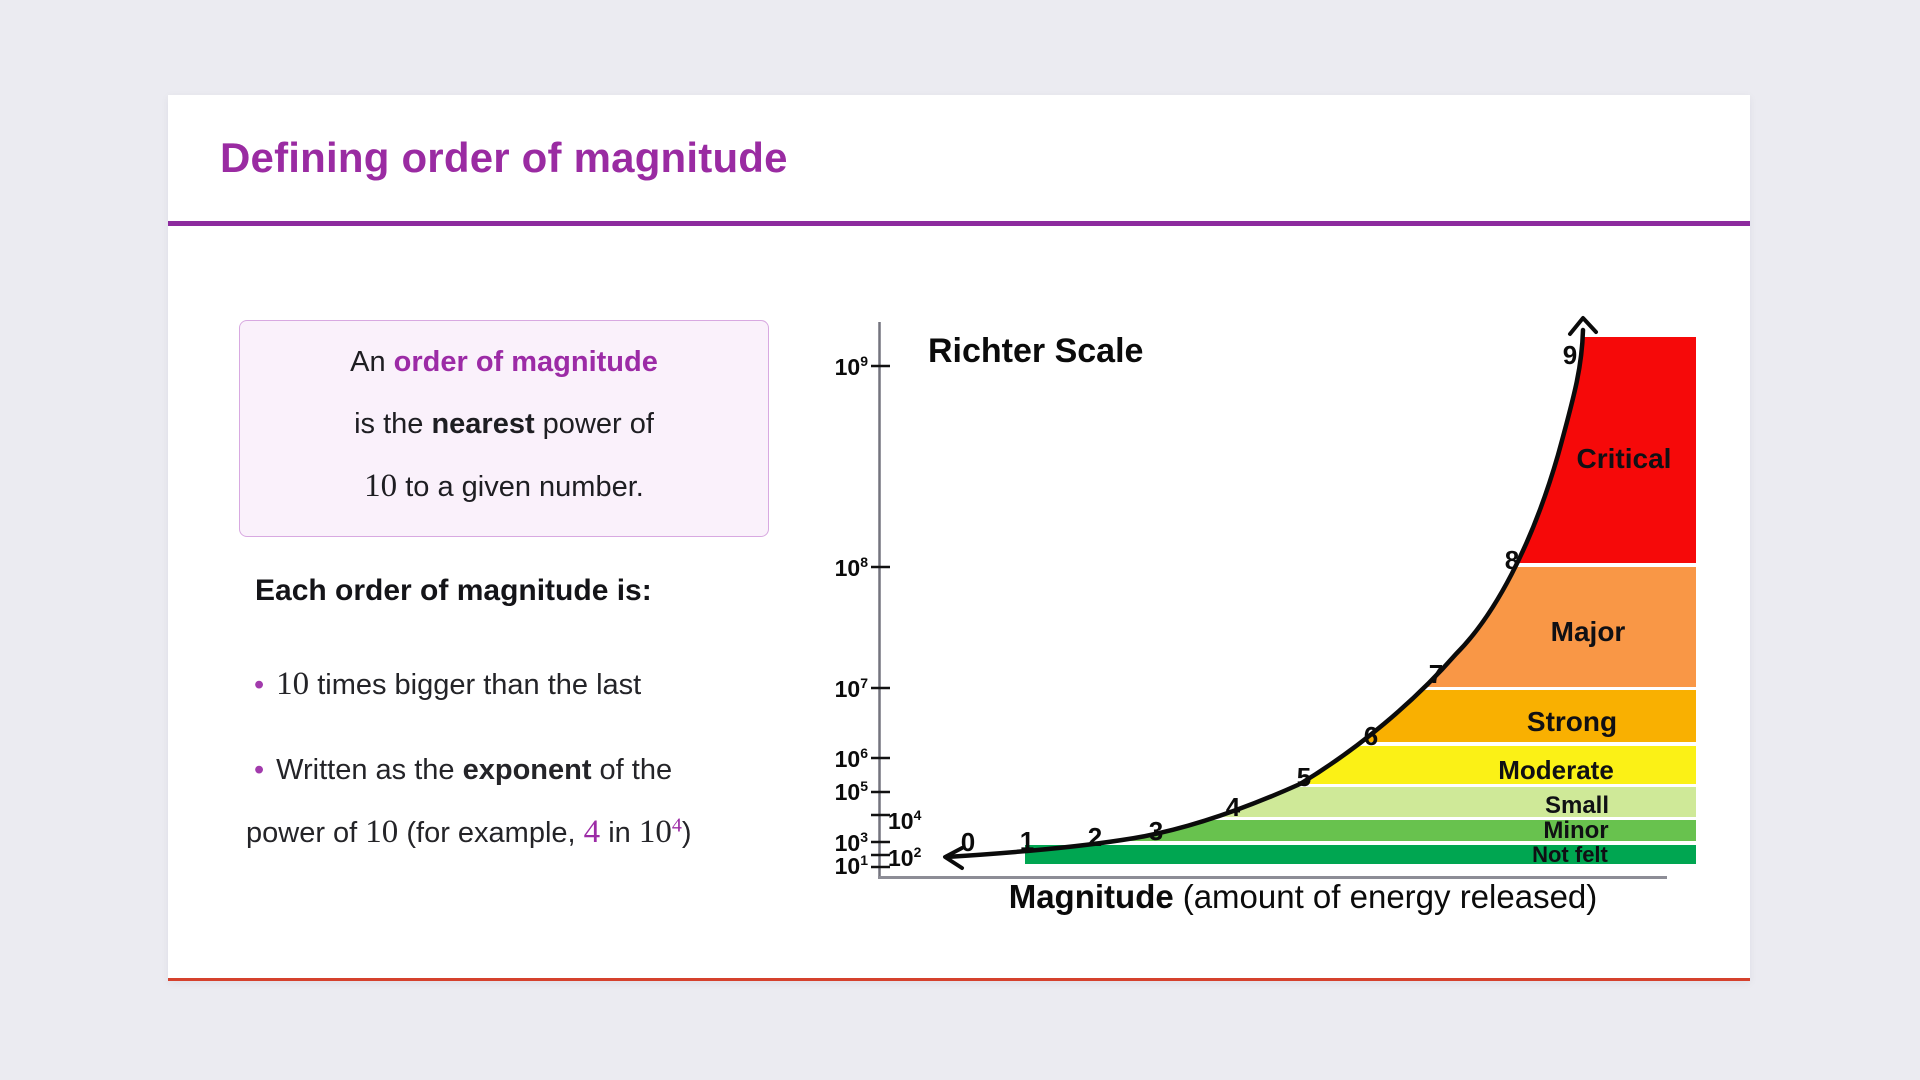 This screenshot has height=1080, width=1920. Describe the element at coordinates (1583, 326) in the screenshot. I see `curve-up-arrowhead-icon` at that location.